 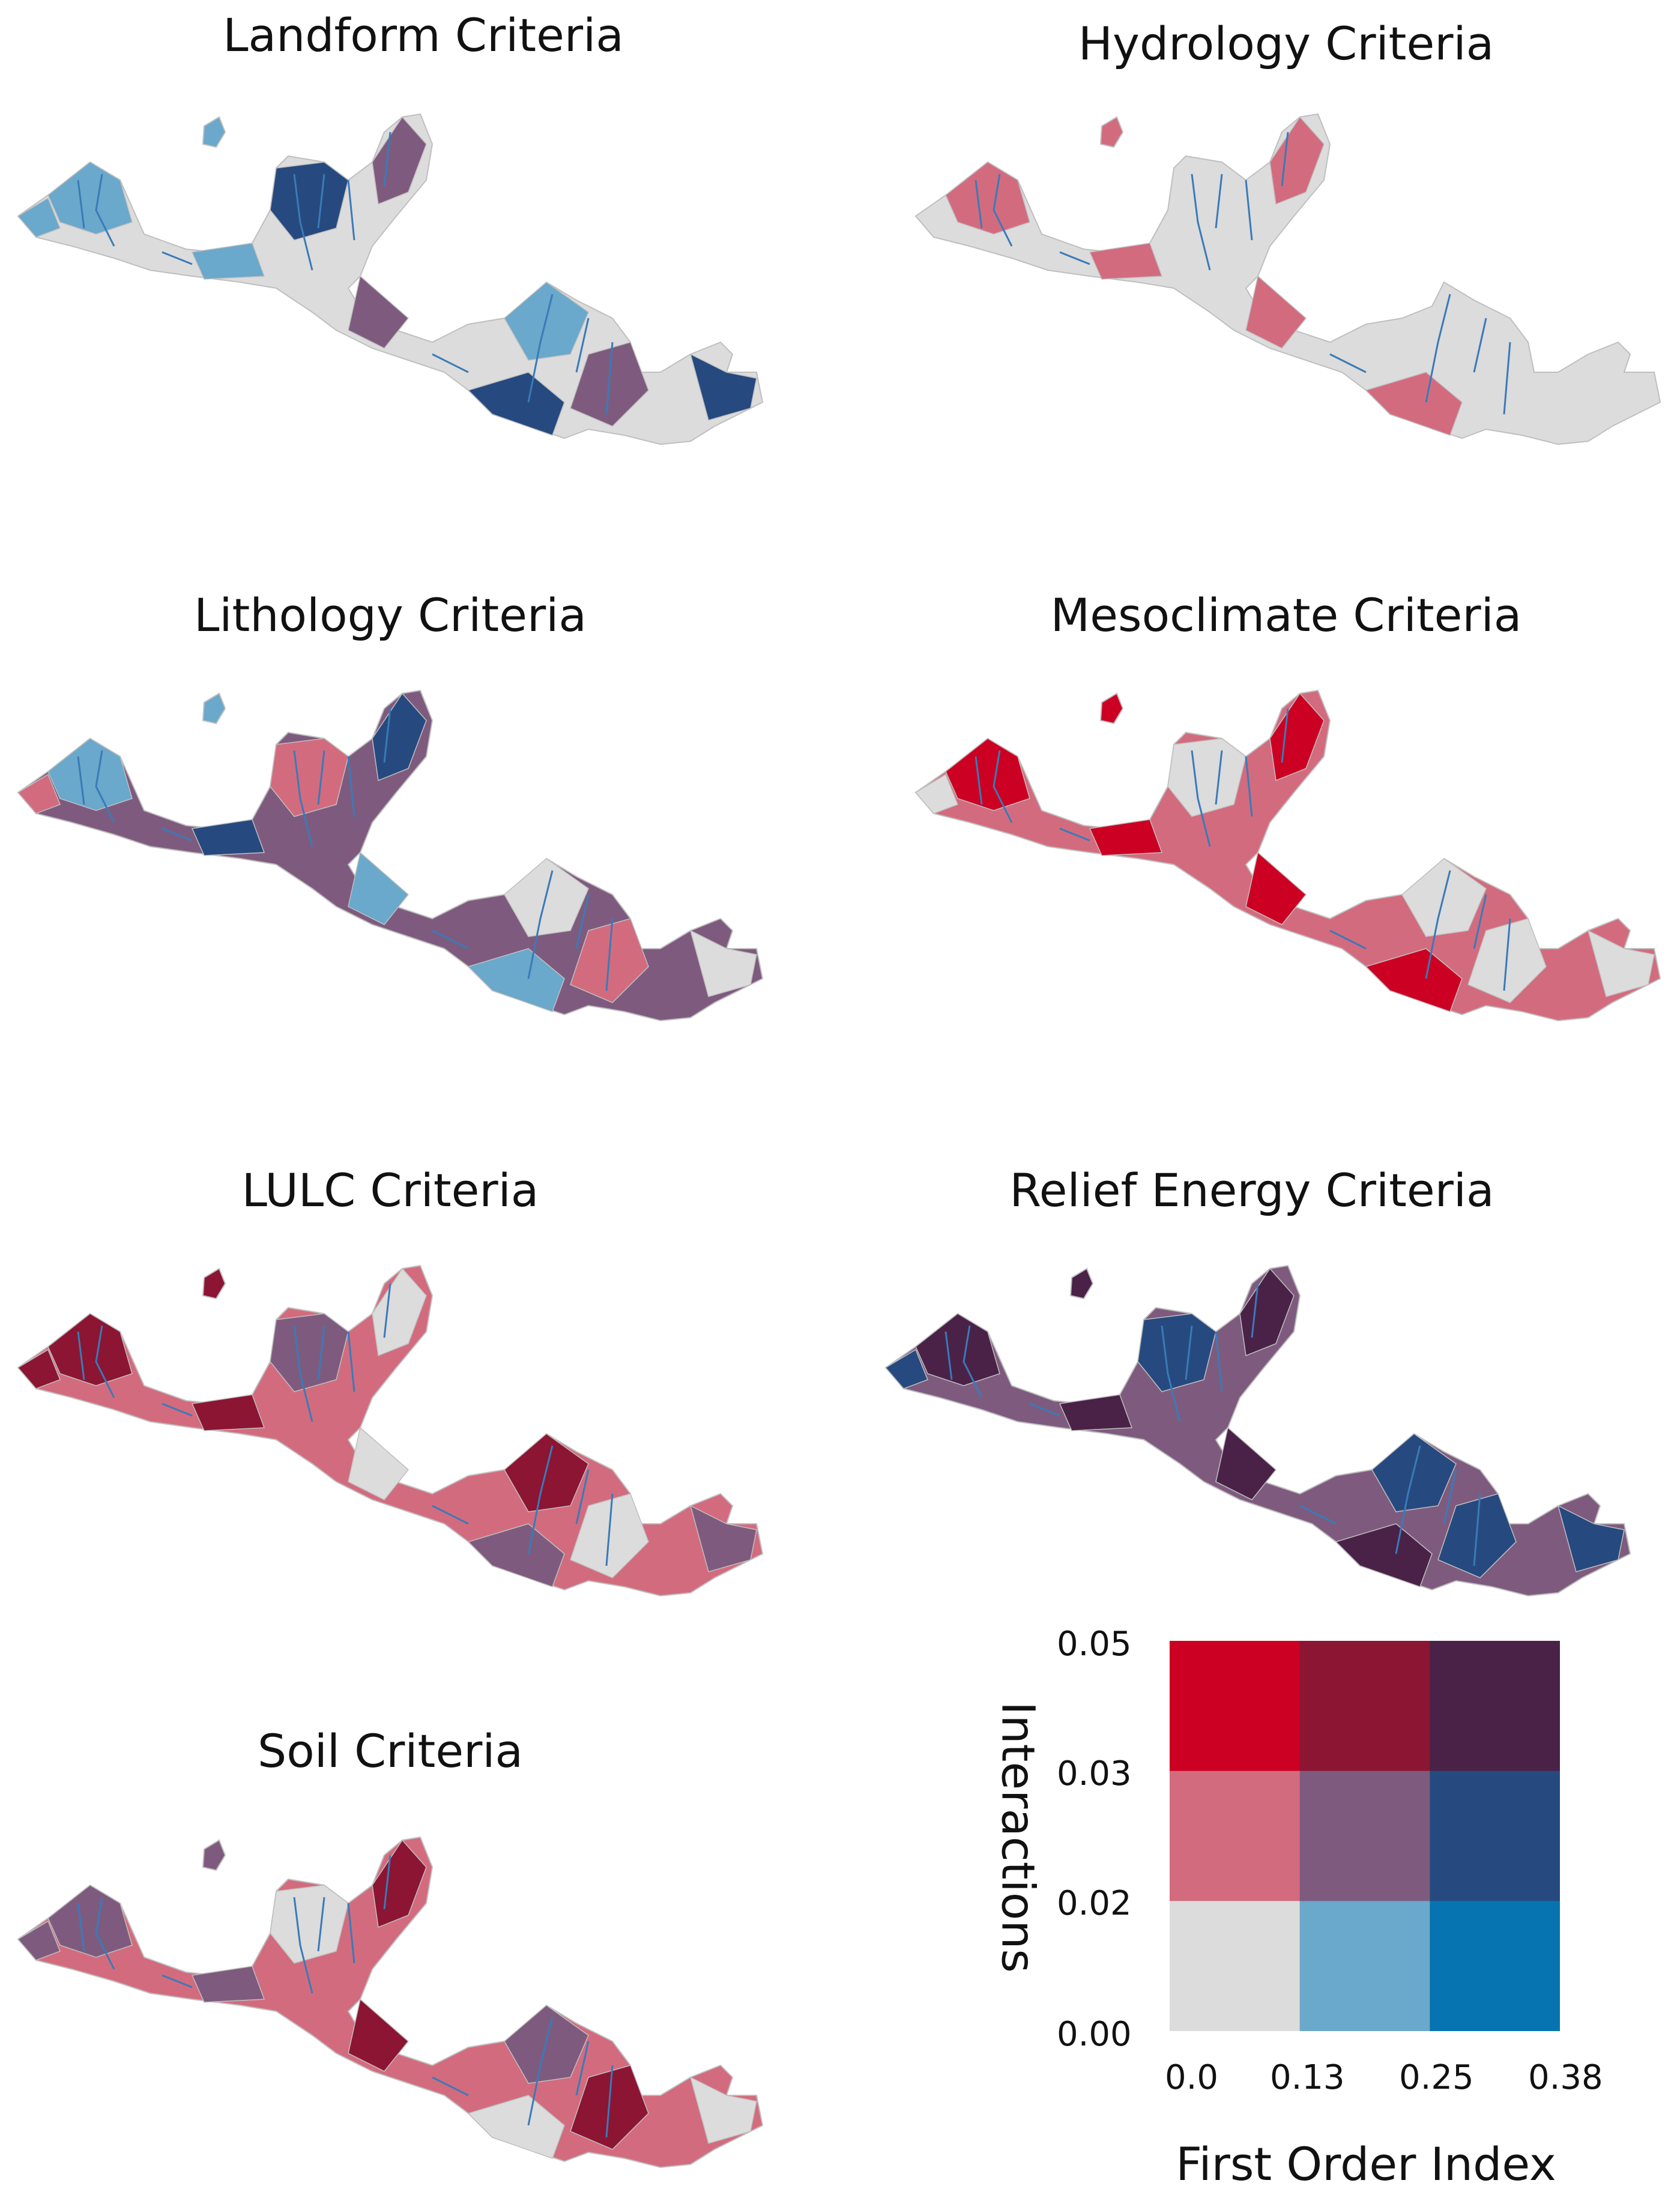 What do you see at coordinates (1094, 2034) in the screenshot?
I see `legend-y-tick-3: 0.00` at bounding box center [1094, 2034].